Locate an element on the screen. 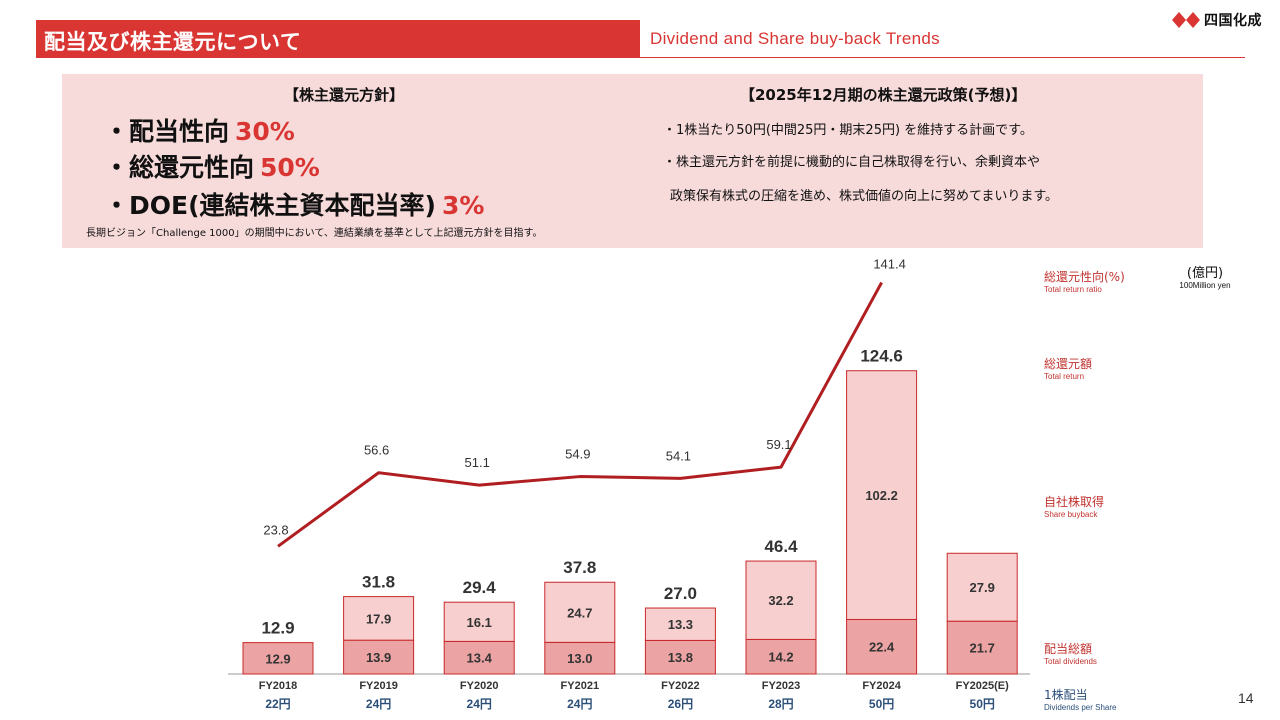  legend-label-en: Share buyback is located at coordinates (1071, 514).